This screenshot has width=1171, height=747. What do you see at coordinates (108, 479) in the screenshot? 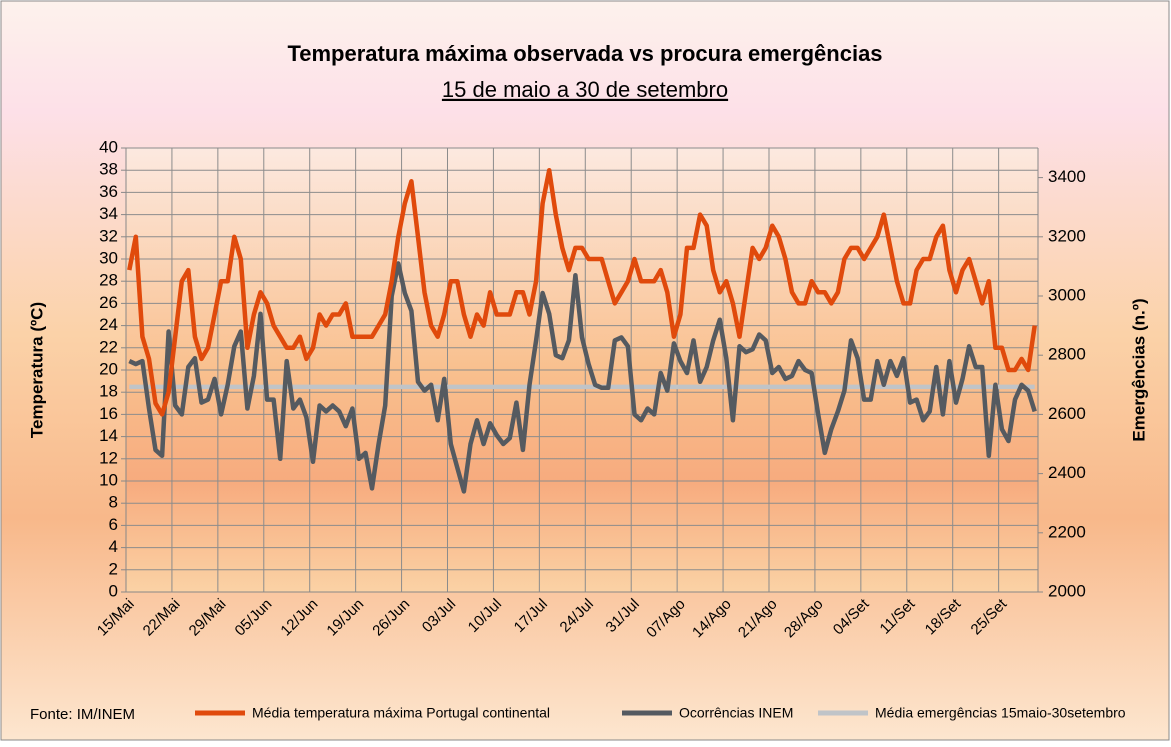
I see `y-tick-label: 10` at bounding box center [108, 479].